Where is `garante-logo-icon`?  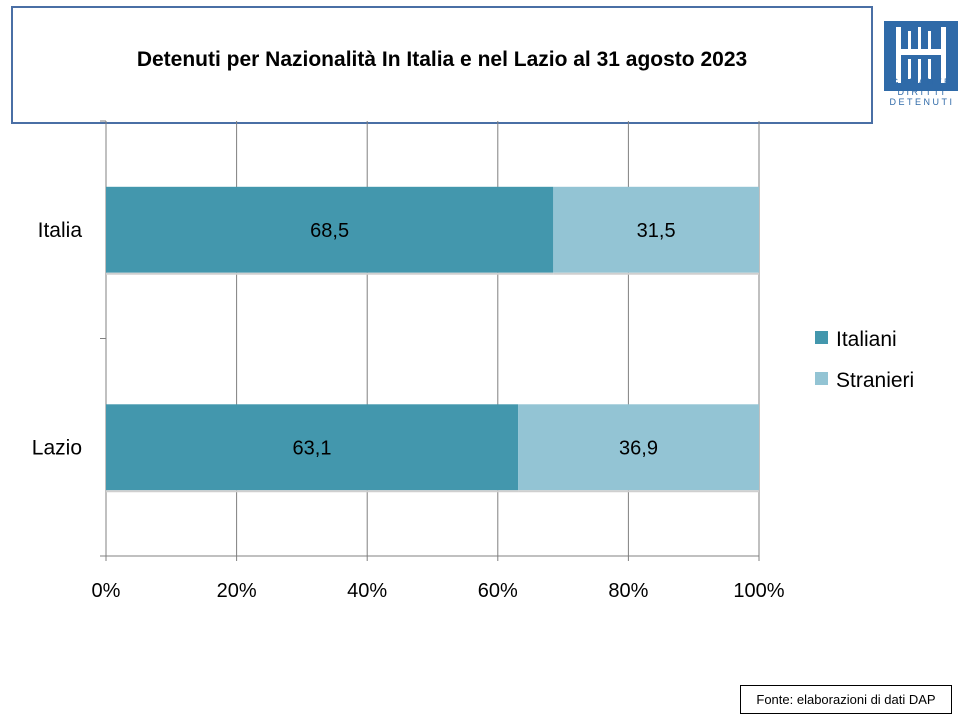 garante-logo-icon is located at coordinates (921, 56).